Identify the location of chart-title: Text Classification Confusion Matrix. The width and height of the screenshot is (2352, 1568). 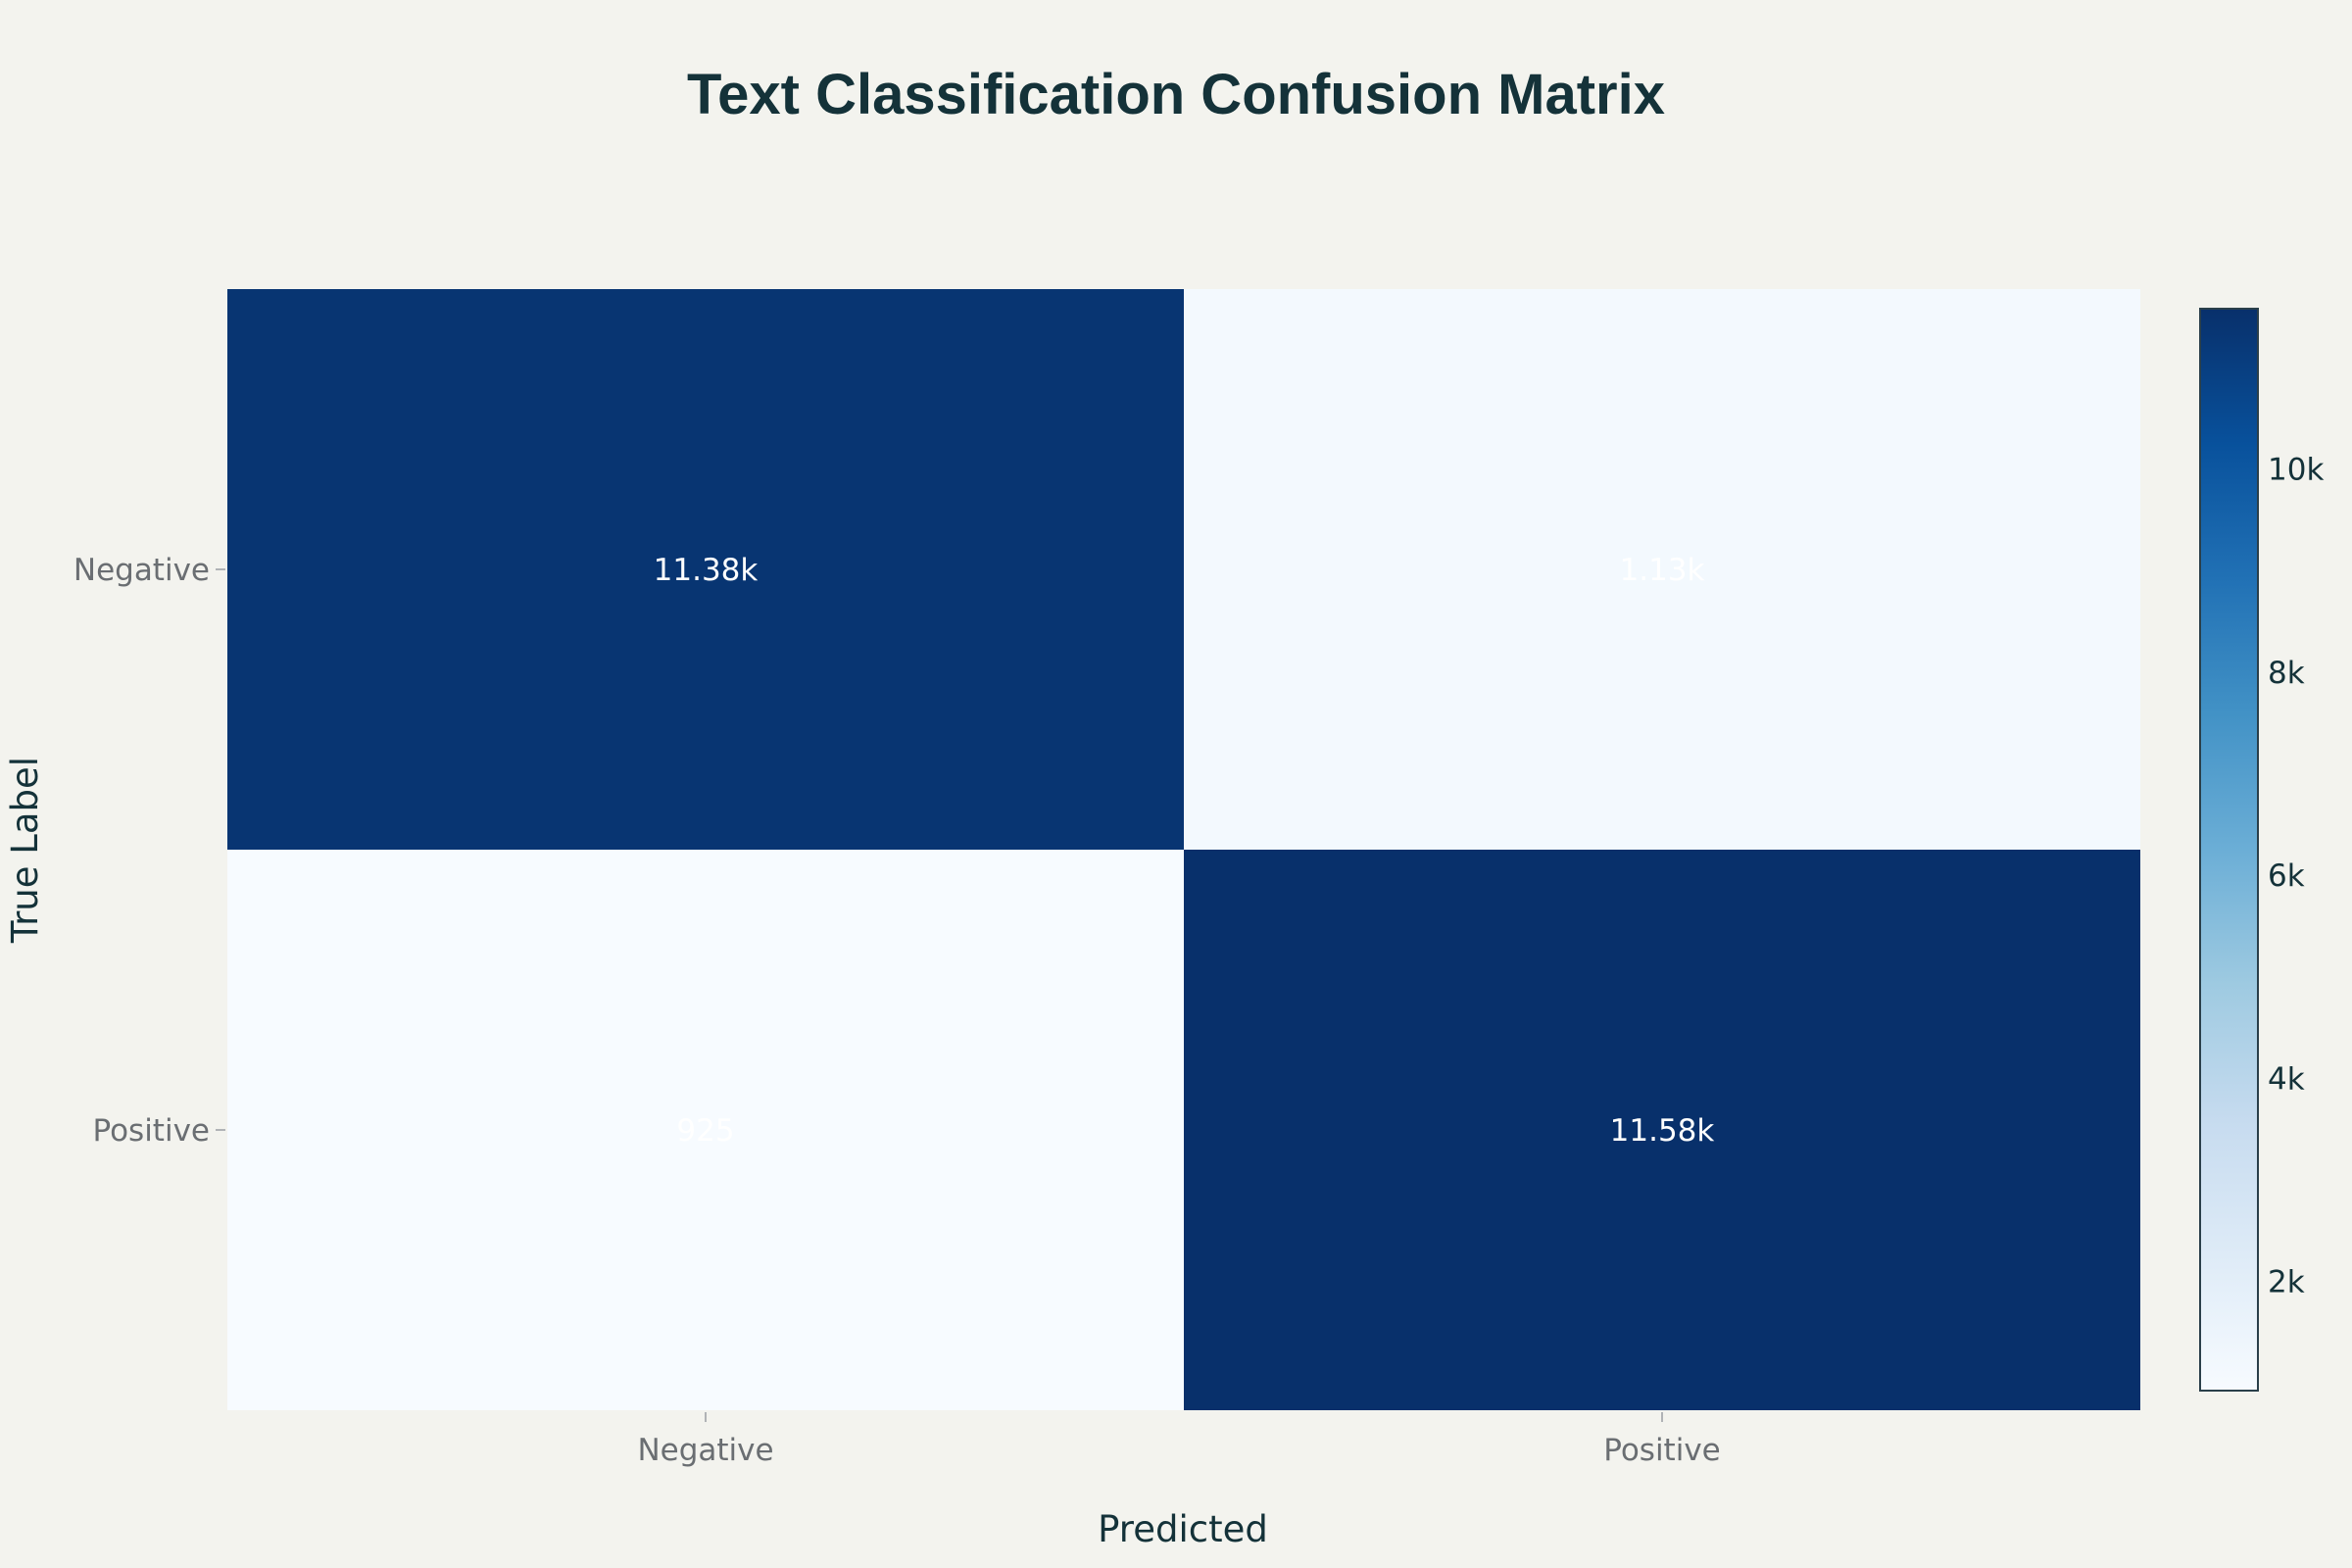
(1176, 94).